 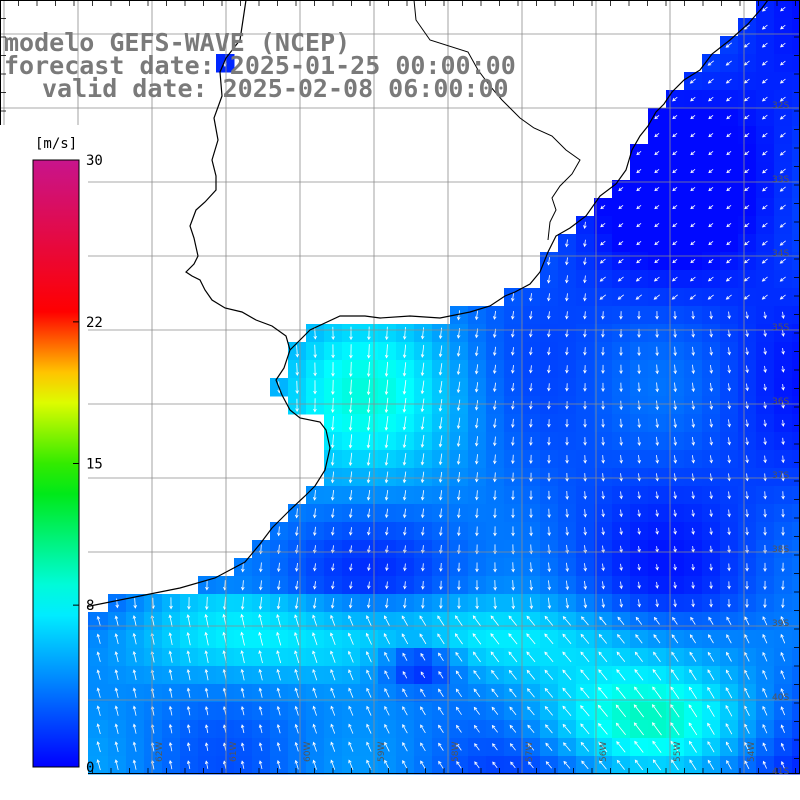 I want to click on model-title: modelo GEFS-WAVE (NCEP), so click(x=177, y=42).